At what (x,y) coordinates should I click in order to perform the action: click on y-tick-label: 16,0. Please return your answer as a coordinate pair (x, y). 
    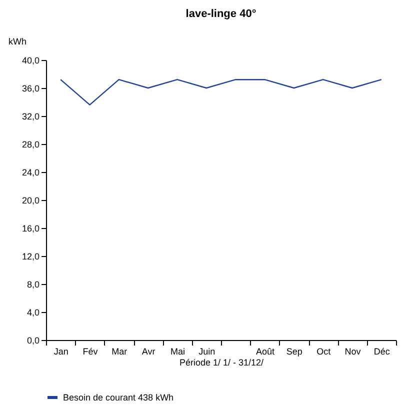
    Looking at the image, I should click on (31, 229).